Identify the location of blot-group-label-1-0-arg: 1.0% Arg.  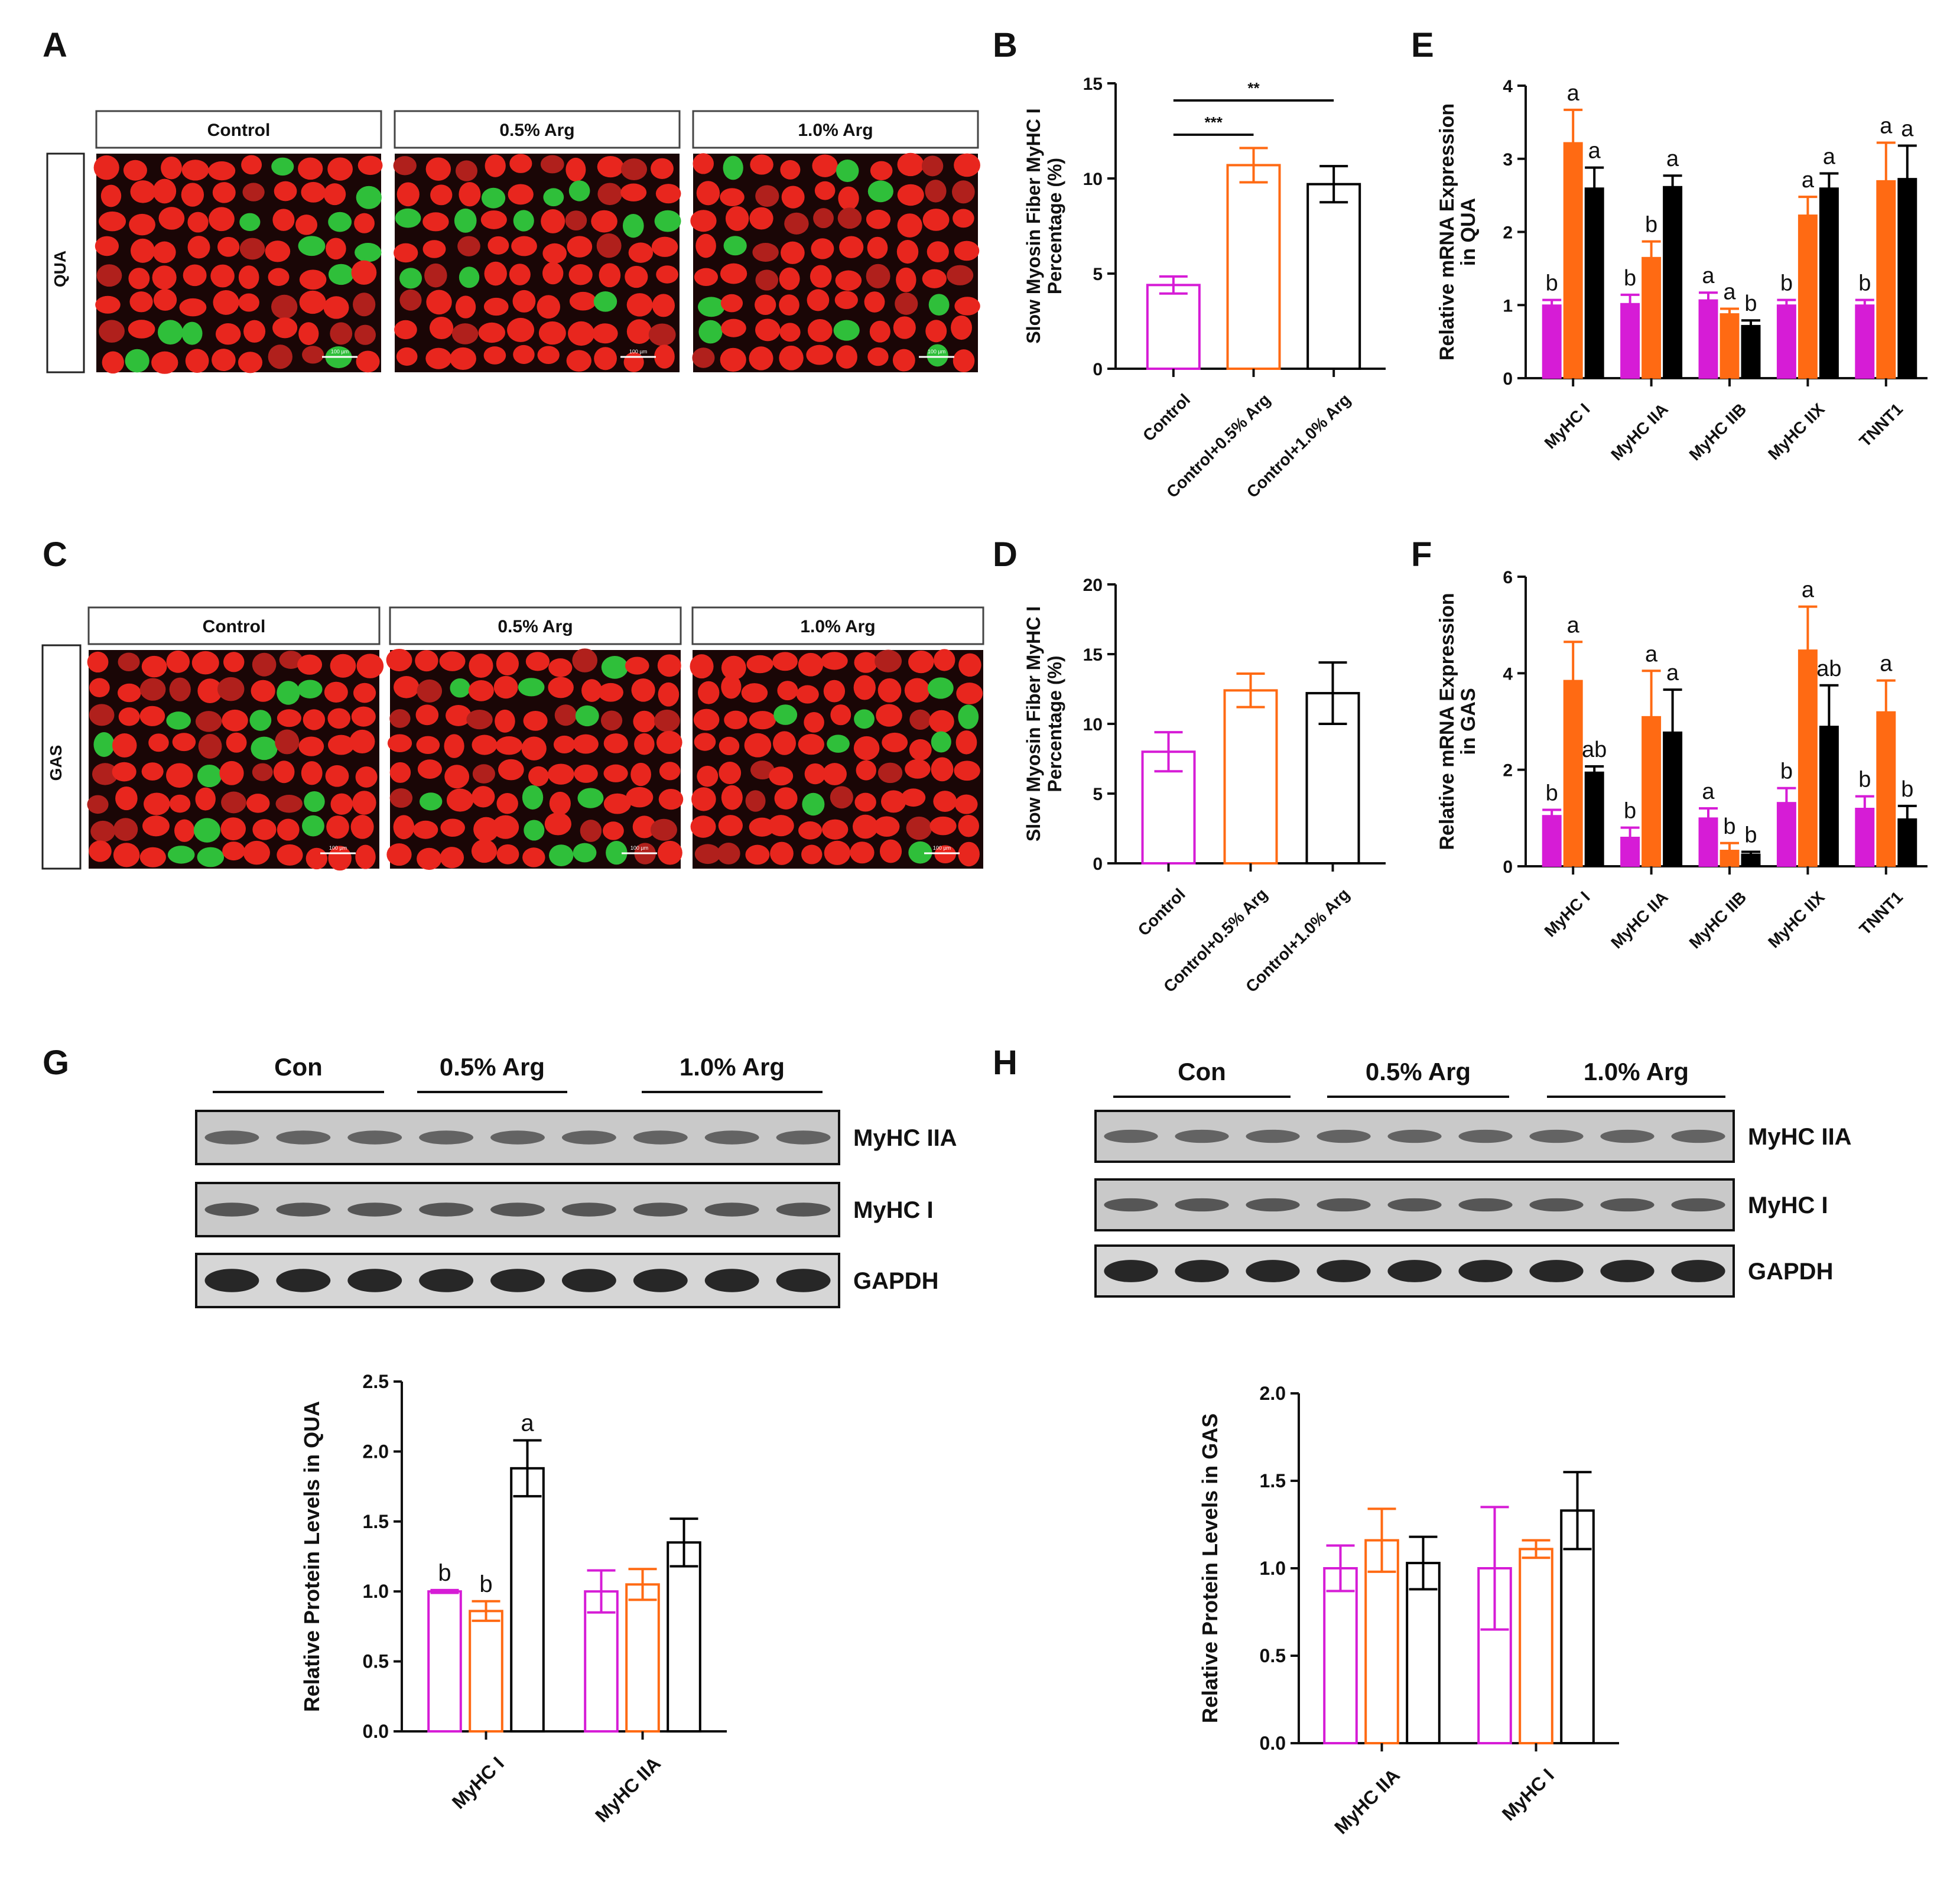
(1636, 1072).